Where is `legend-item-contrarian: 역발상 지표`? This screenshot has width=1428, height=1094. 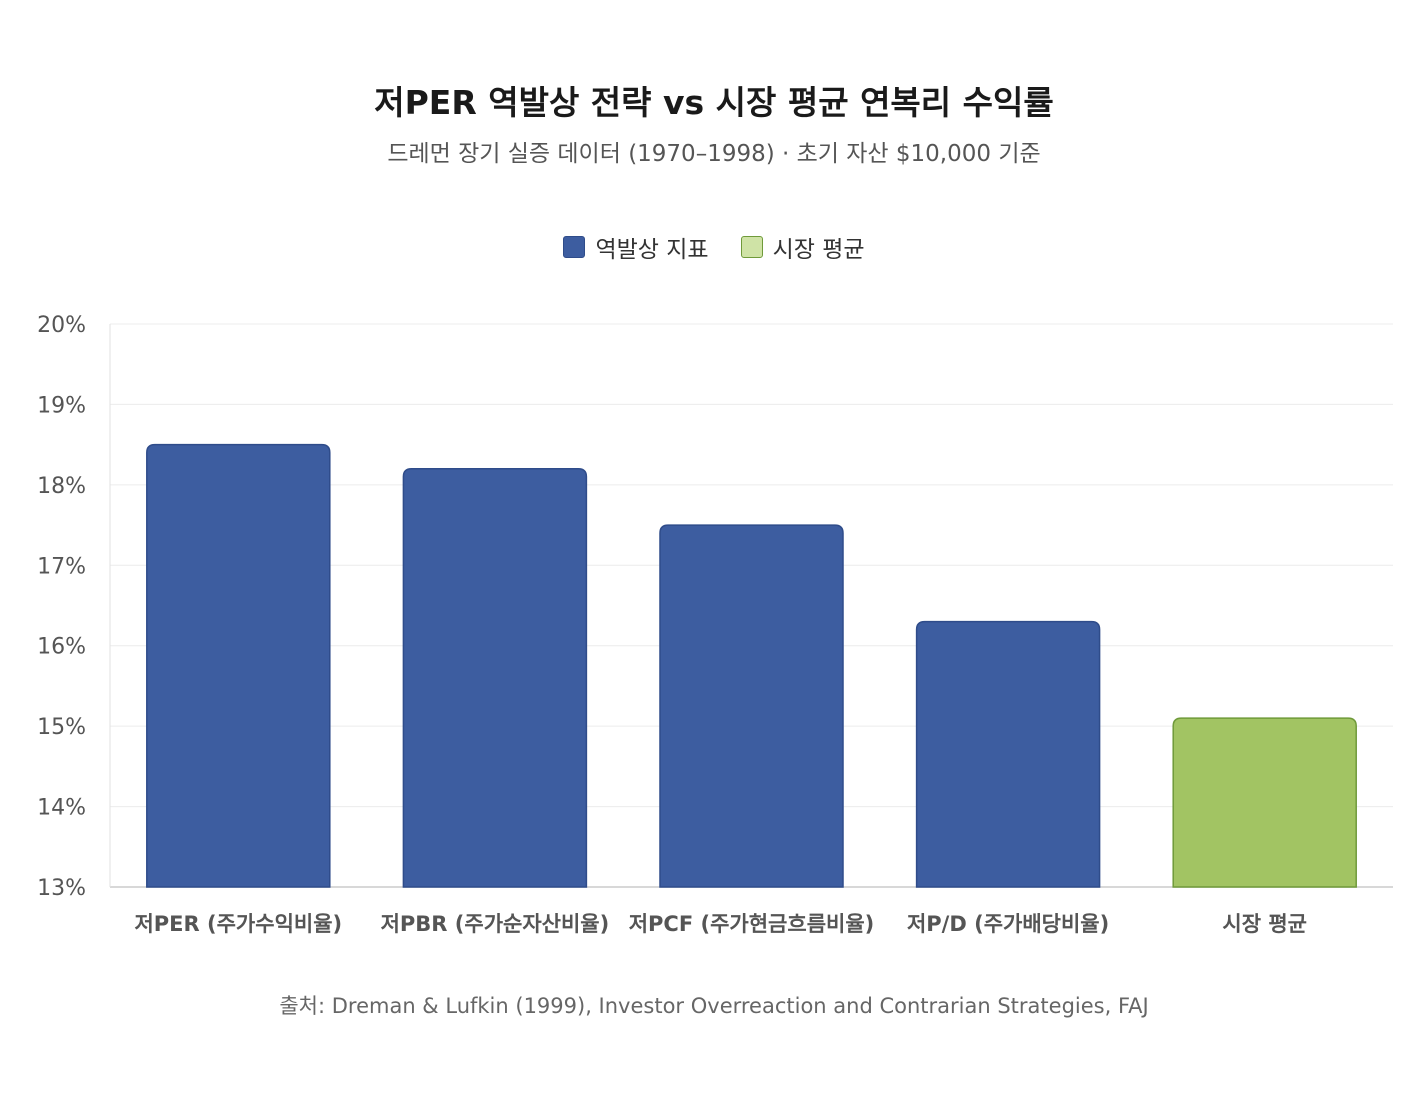
legend-item-contrarian: 역발상 지표 is located at coordinates (636, 247).